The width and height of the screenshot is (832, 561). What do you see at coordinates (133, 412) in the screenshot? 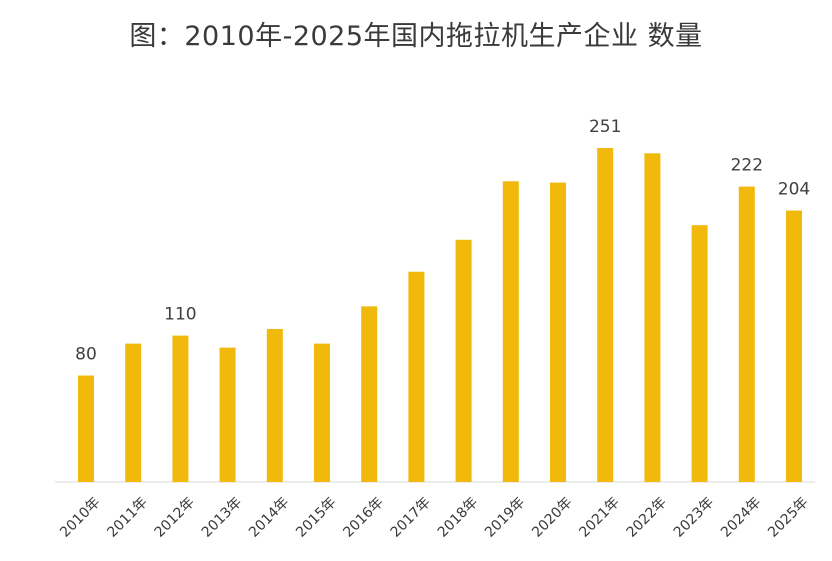
I see `bar-2011年` at bounding box center [133, 412].